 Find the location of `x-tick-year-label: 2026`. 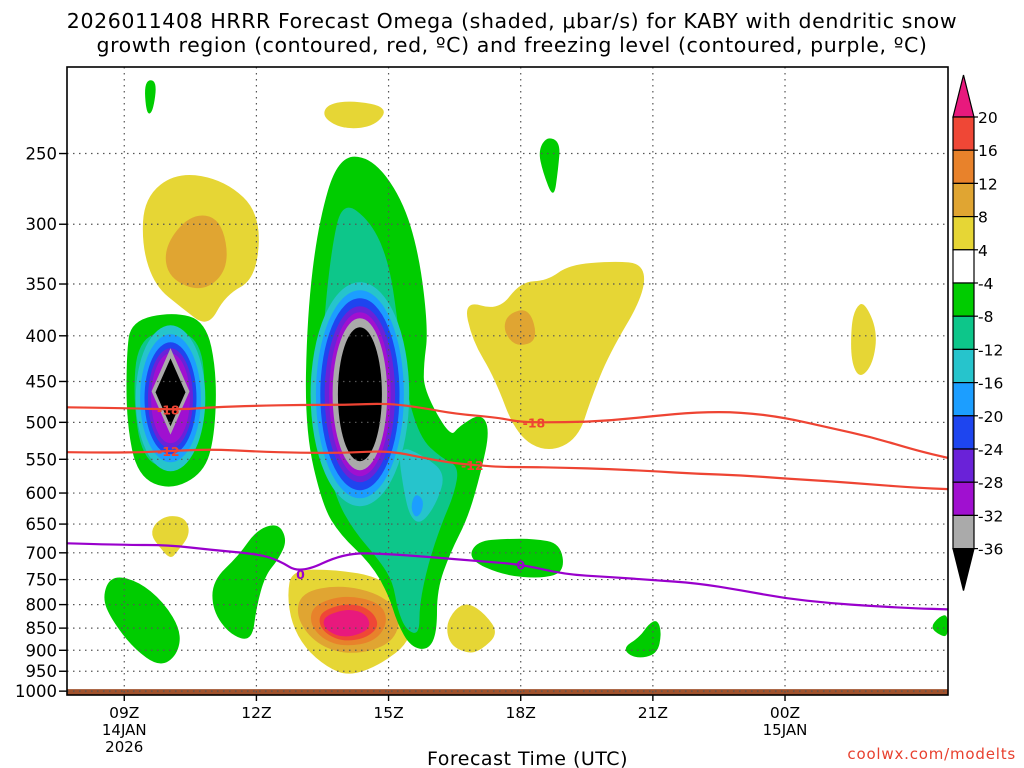

x-tick-year-label: 2026 is located at coordinates (124, 747).